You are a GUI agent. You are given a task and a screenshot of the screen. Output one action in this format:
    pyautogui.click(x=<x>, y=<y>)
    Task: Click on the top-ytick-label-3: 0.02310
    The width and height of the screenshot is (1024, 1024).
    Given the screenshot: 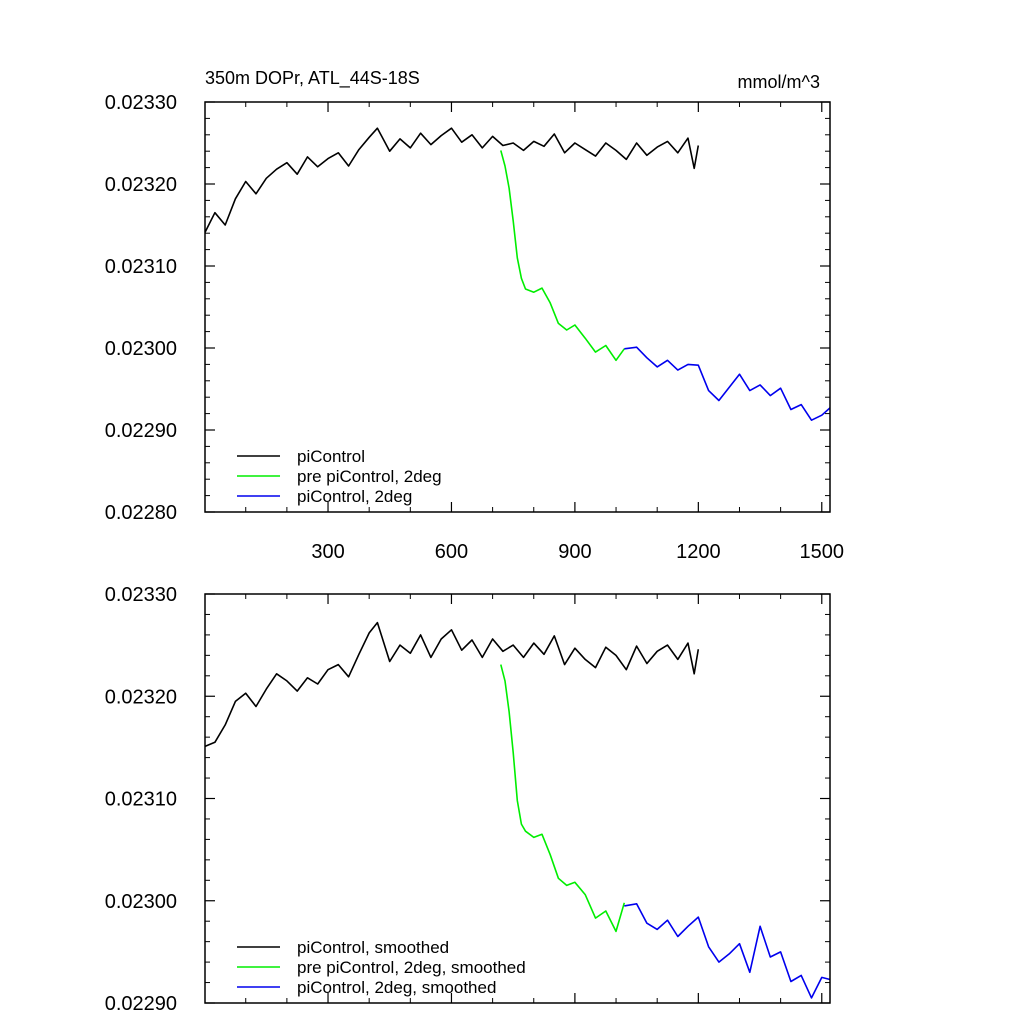 What is the action you would take?
    pyautogui.click(x=141, y=267)
    